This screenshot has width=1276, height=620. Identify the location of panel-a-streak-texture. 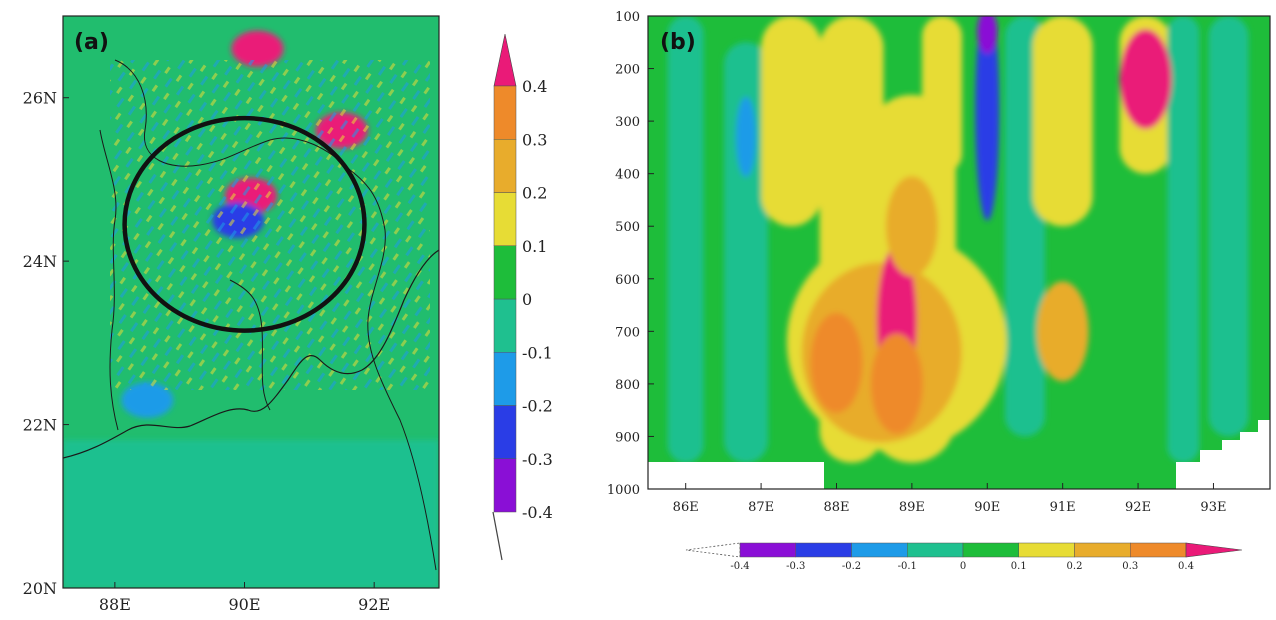
(270, 225).